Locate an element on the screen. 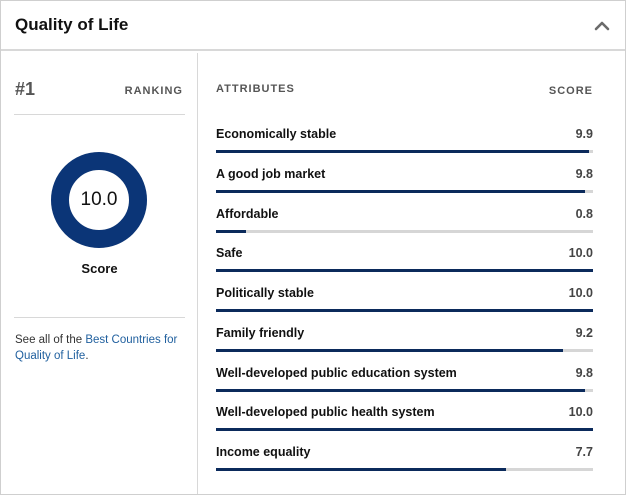 The height and width of the screenshot is (495, 626). score-header: SCORE is located at coordinates (570, 91).